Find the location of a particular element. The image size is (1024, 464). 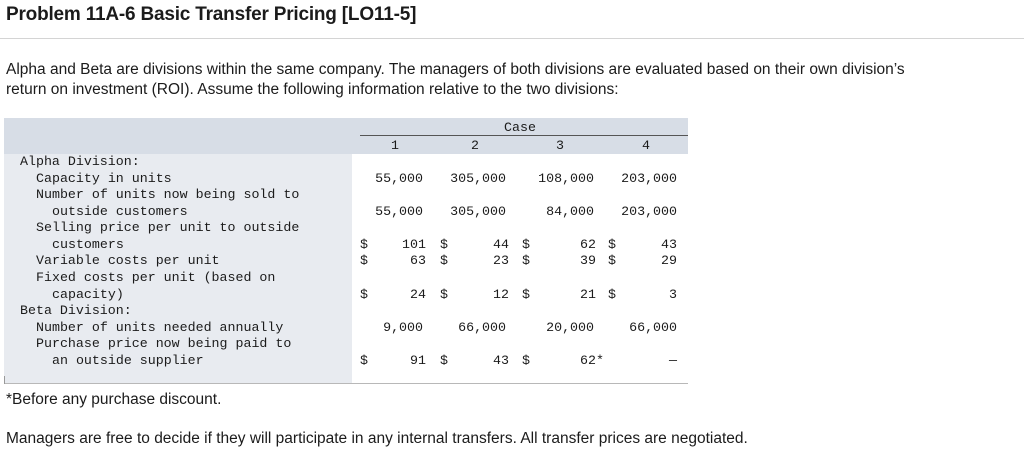

table-header-background is located at coordinates (346, 136).